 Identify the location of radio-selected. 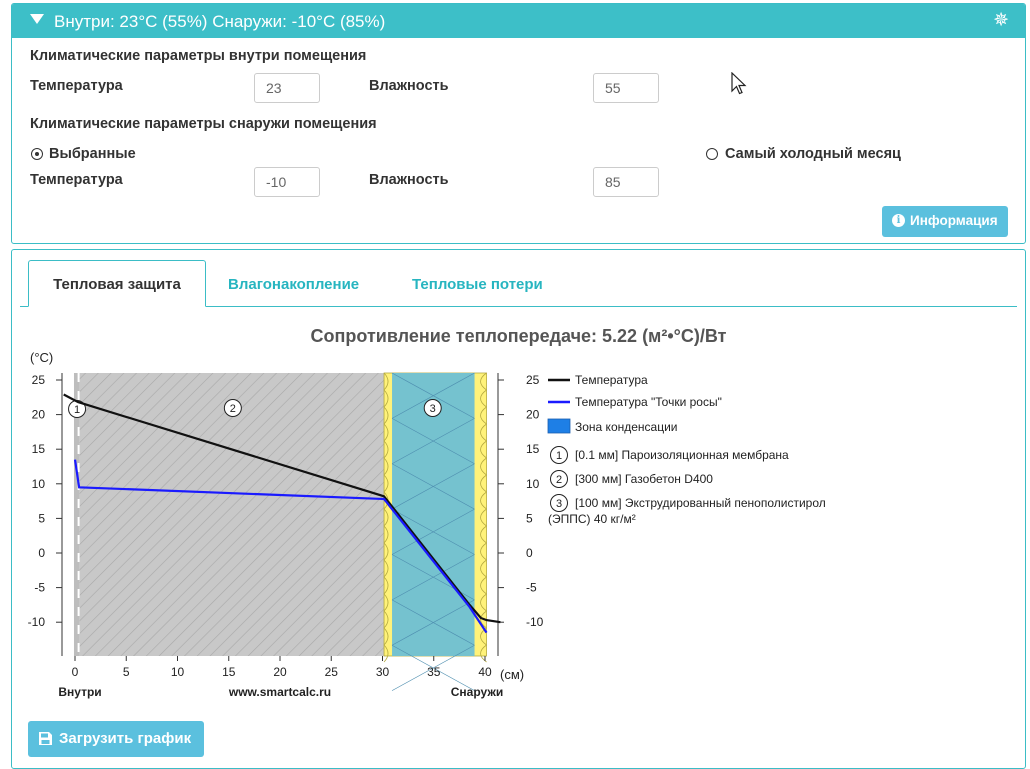
(37, 154).